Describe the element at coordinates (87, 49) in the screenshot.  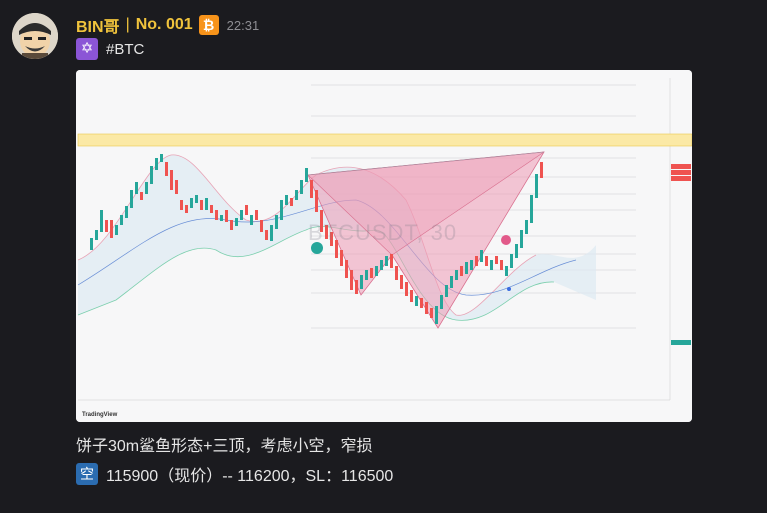
I see `star-of-david-icon: ✡` at that location.